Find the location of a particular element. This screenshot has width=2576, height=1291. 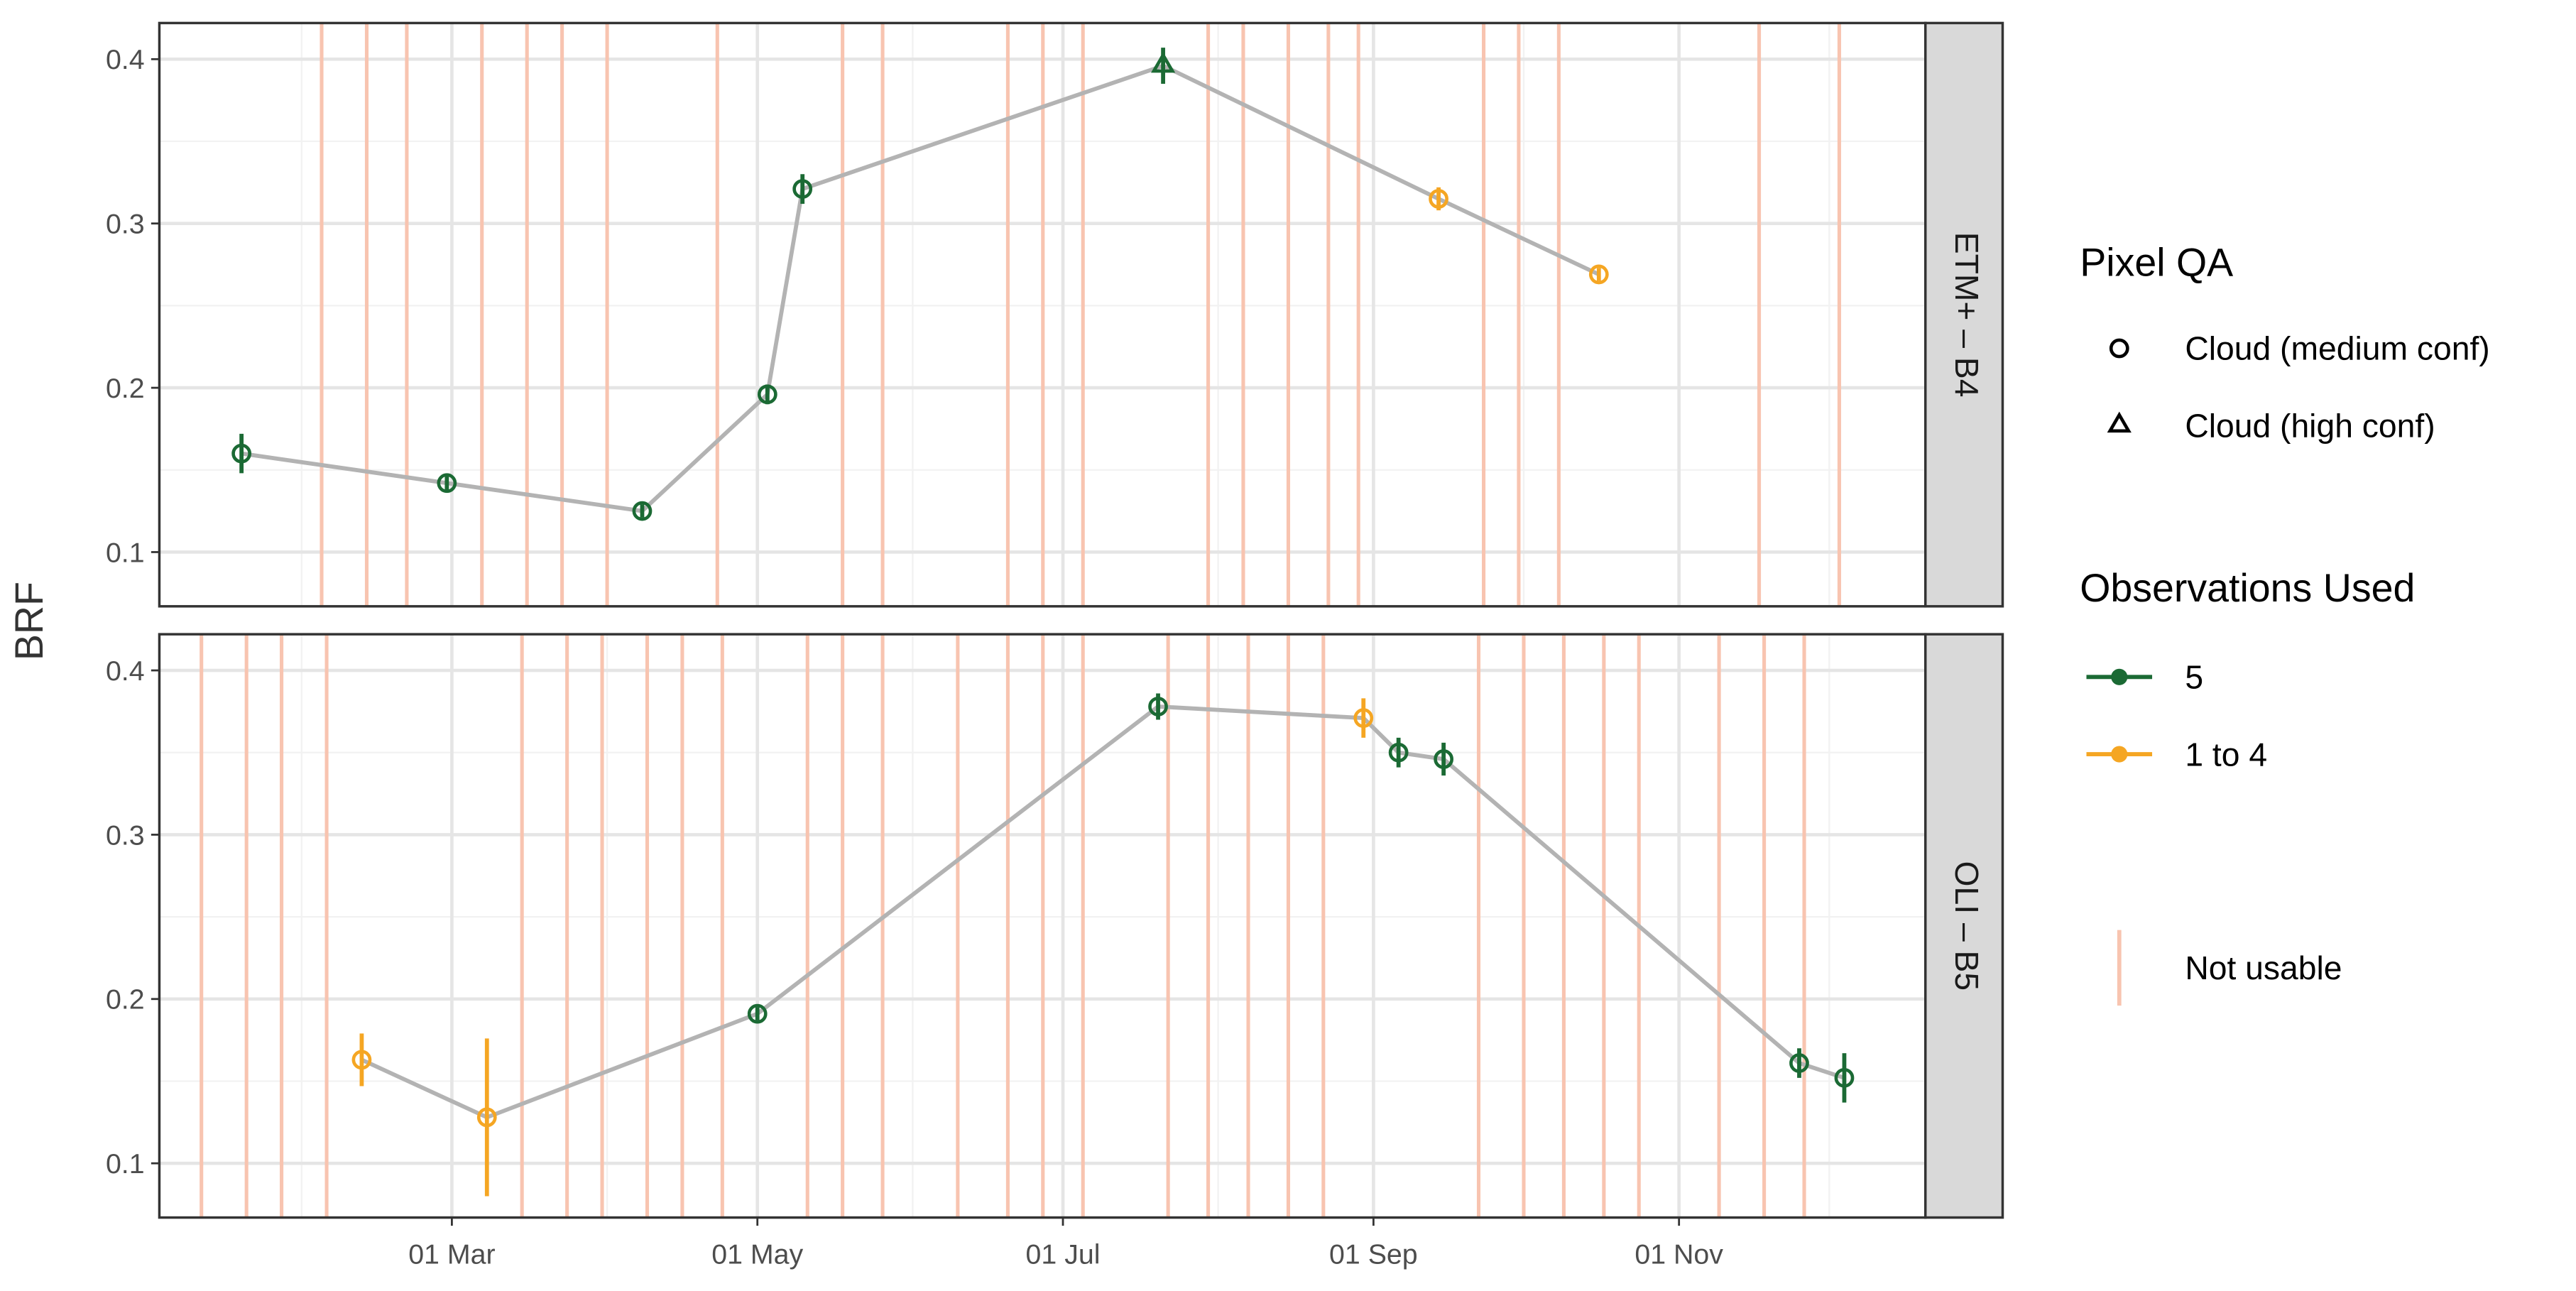

legend-label: Not usable is located at coordinates (2263, 967).